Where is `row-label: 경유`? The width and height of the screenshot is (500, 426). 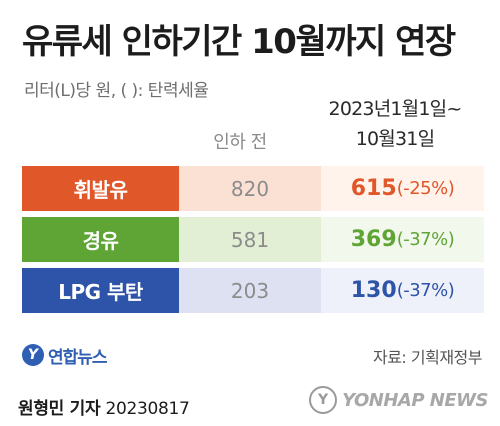 row-label: 경유 is located at coordinates (100, 239).